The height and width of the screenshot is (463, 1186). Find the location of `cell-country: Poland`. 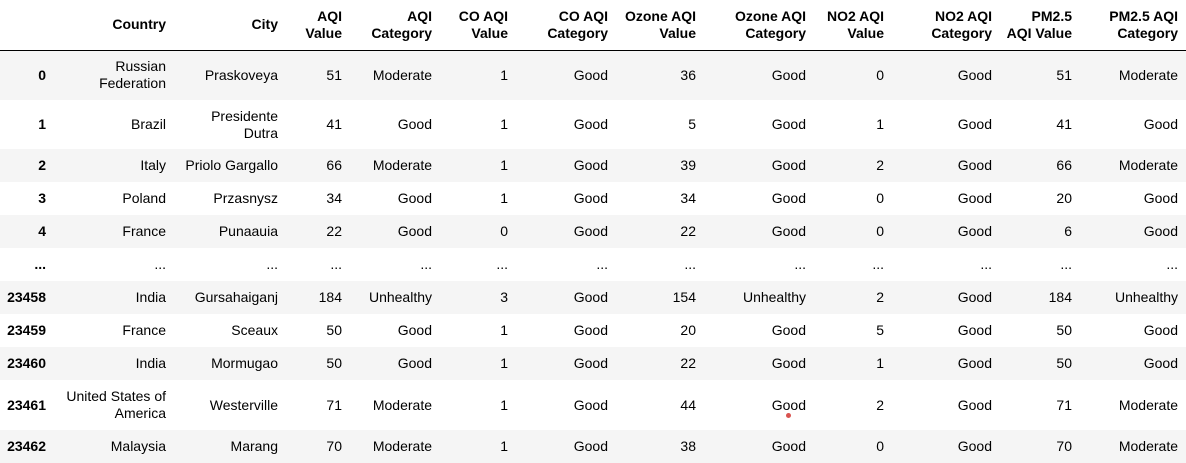

cell-country: Poland is located at coordinates (144, 198).